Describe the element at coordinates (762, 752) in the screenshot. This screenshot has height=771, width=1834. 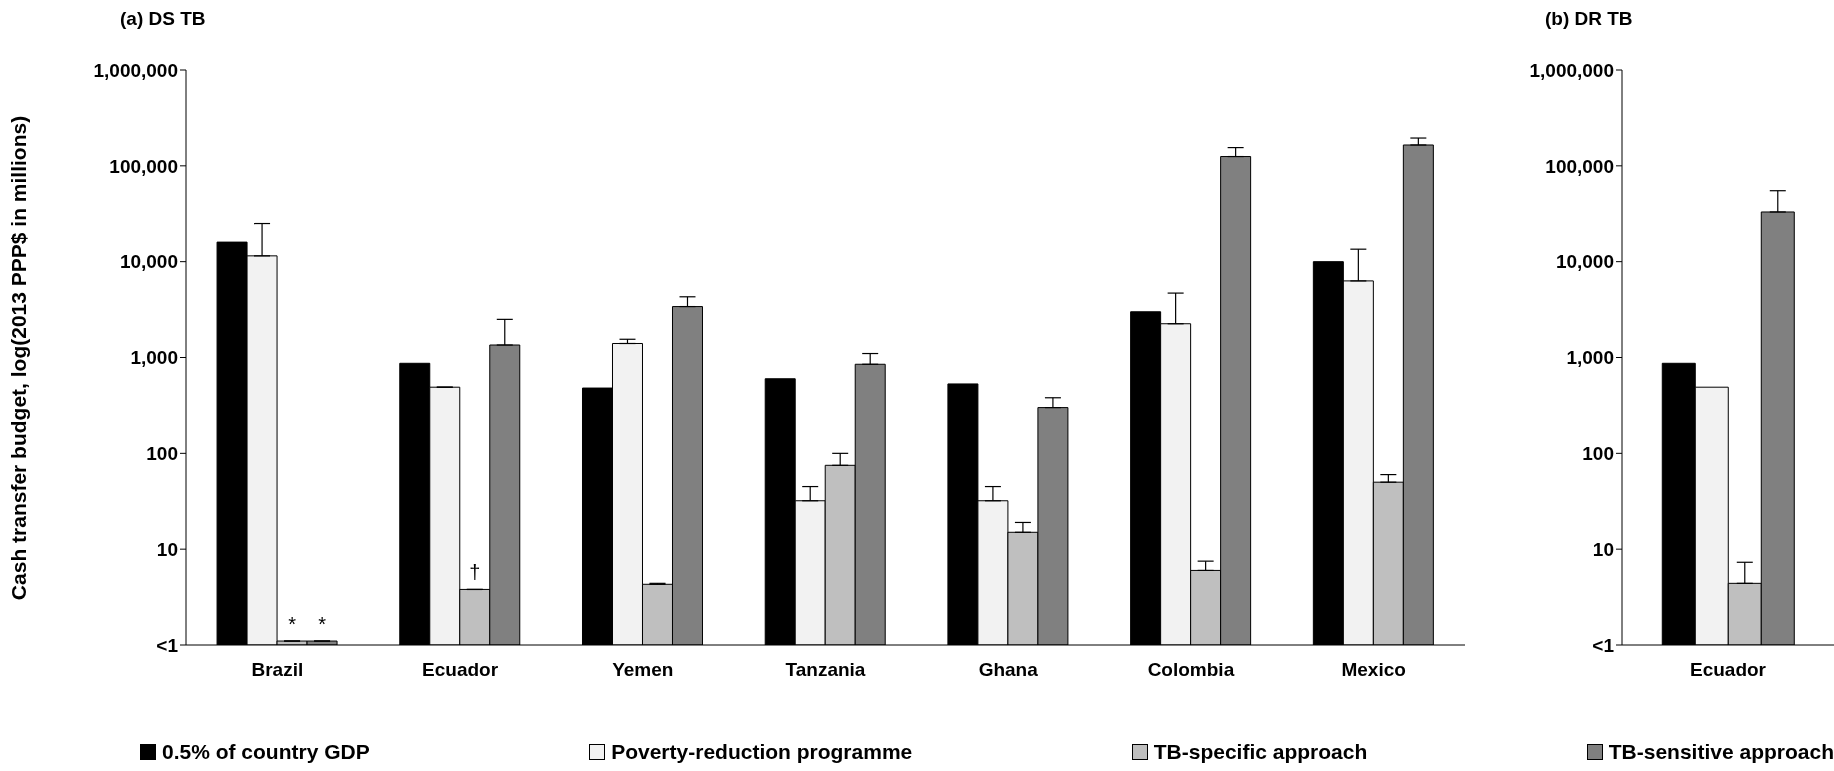
I see `legend-label: Poverty-reduction programme` at that location.